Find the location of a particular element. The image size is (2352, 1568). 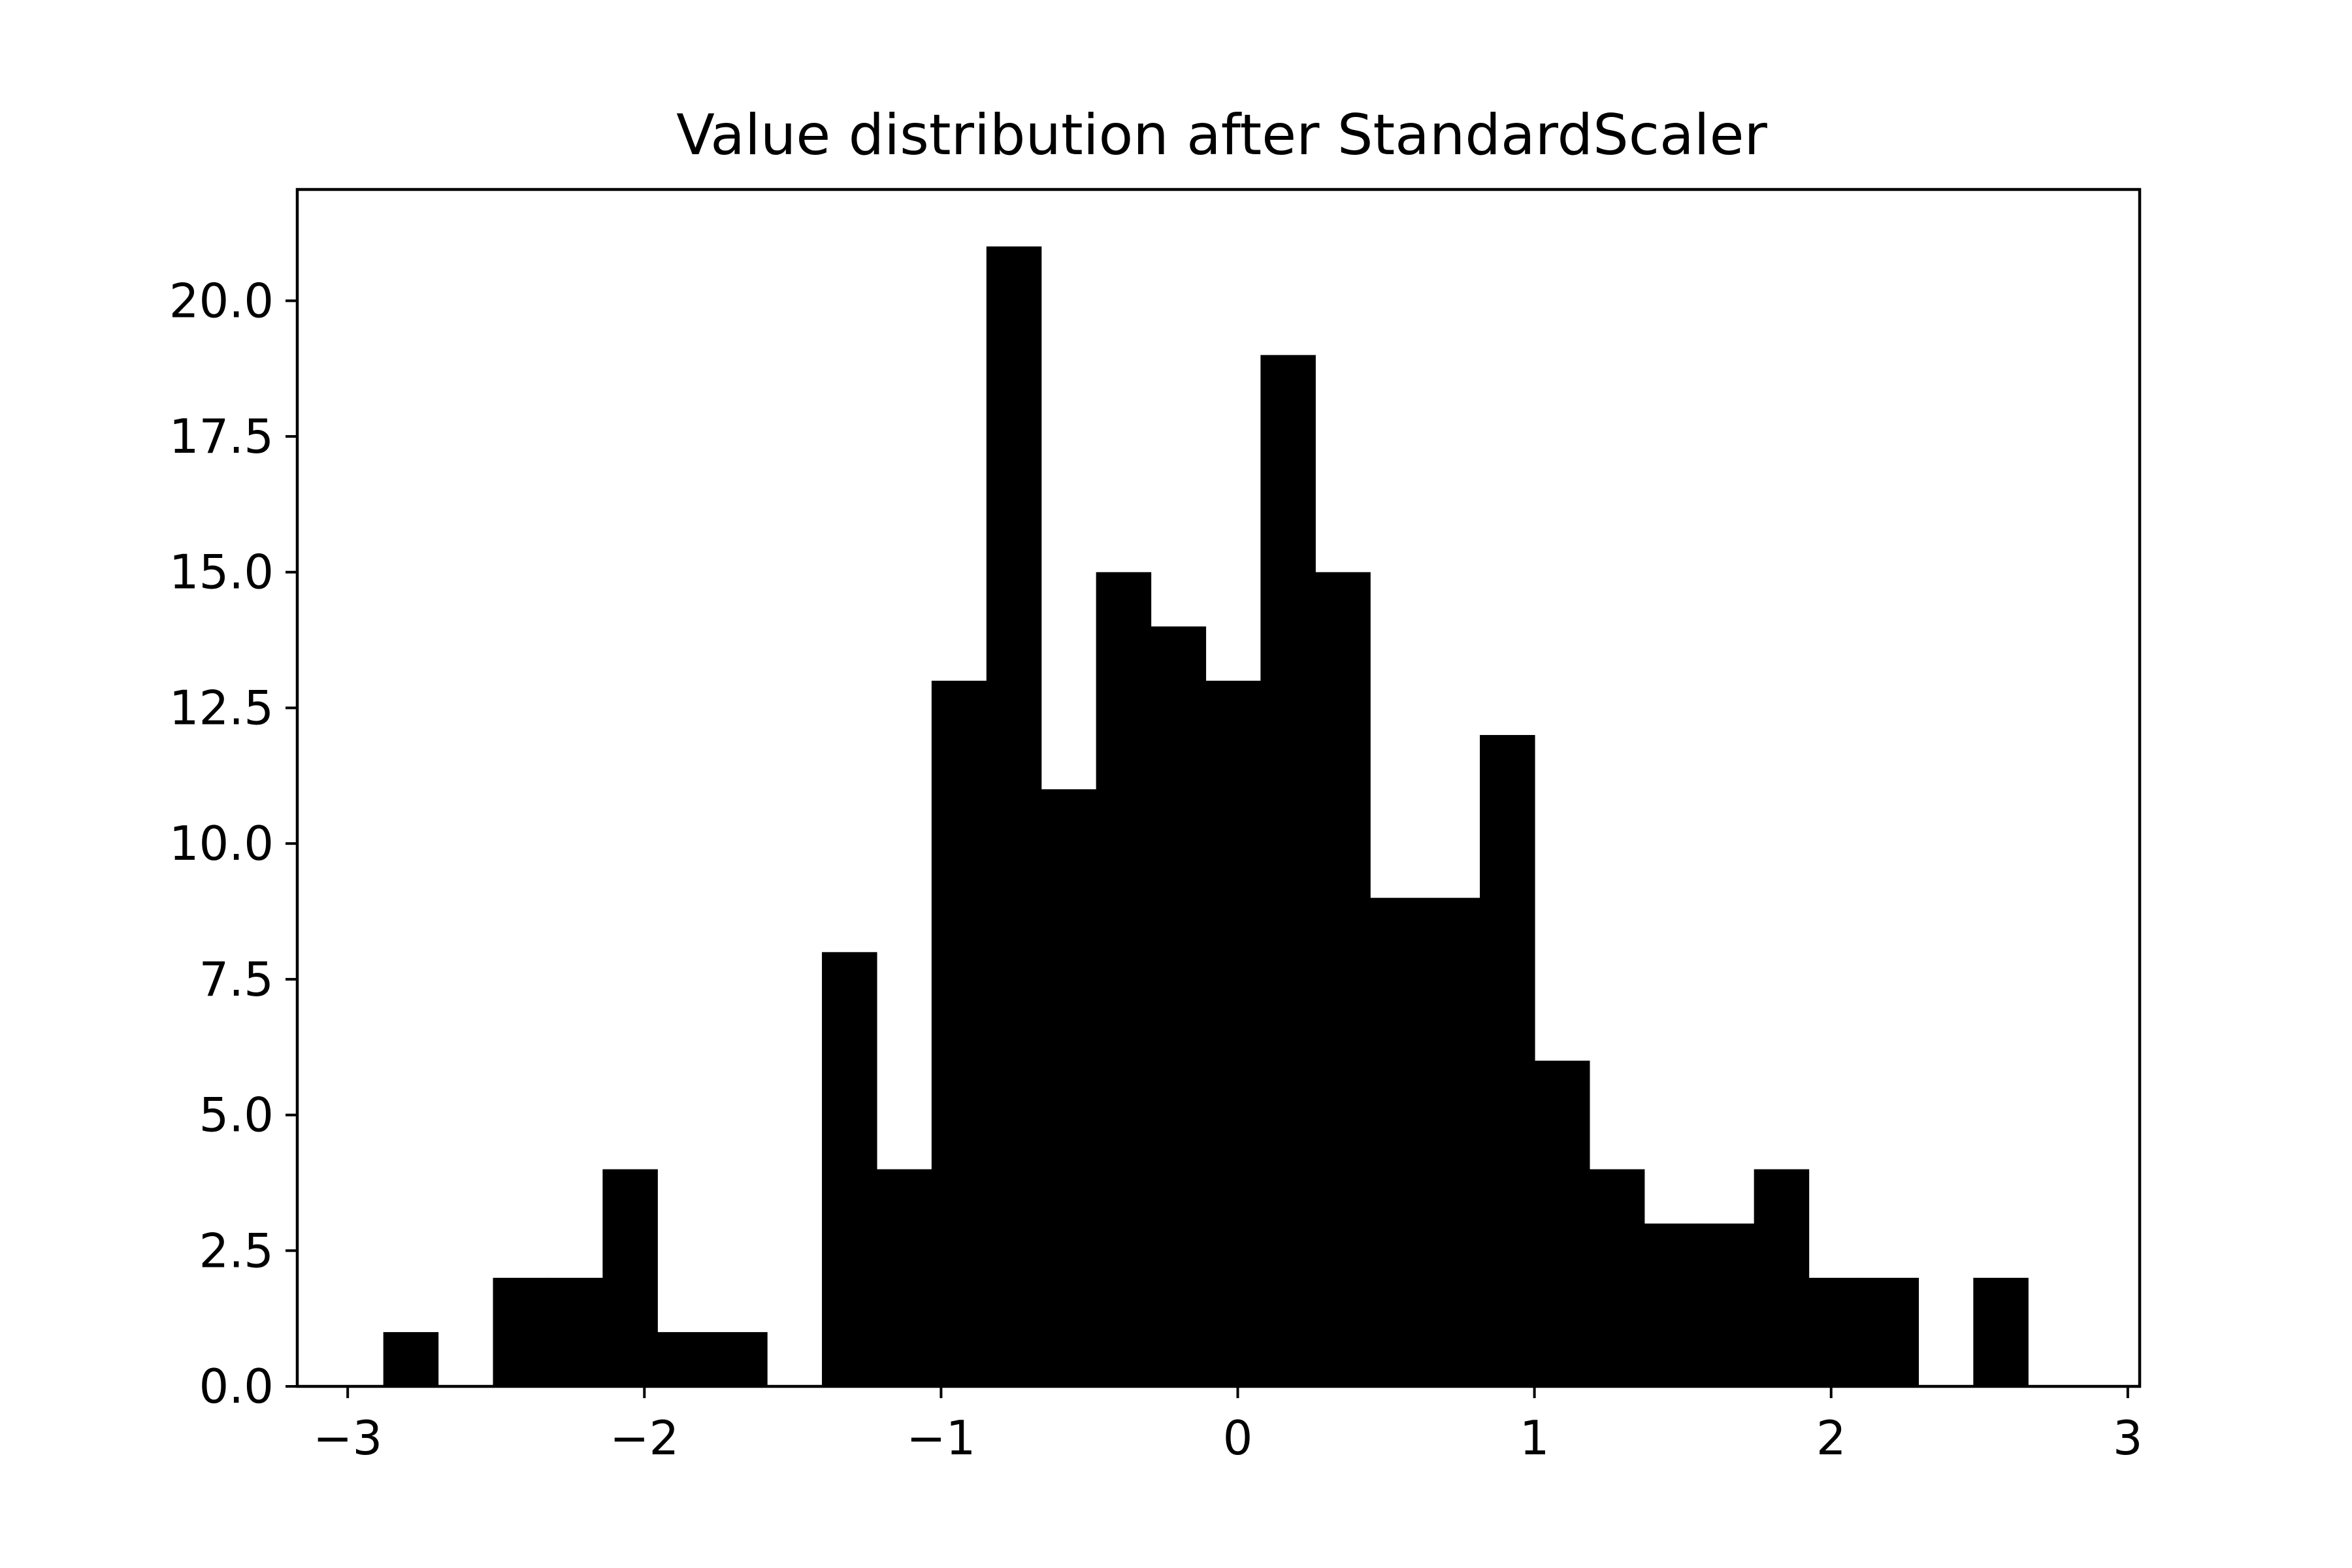

y-axis: 0.0 2.5 5.0 7.5 10.0 12.5 15.0 17.5 20.0 is located at coordinates (233, 843).